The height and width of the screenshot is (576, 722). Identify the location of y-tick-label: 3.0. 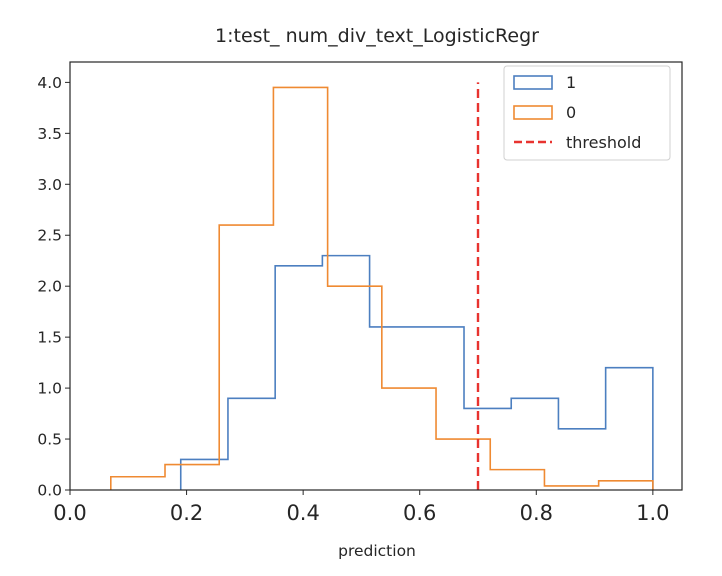
(49, 185).